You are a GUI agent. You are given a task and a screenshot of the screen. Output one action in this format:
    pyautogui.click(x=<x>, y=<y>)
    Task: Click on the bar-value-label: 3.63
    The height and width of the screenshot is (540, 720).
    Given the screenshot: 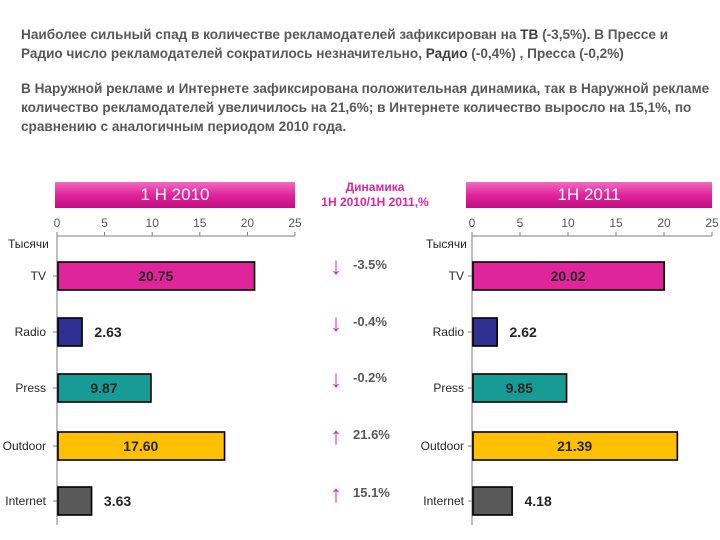 What is the action you would take?
    pyautogui.click(x=117, y=501)
    